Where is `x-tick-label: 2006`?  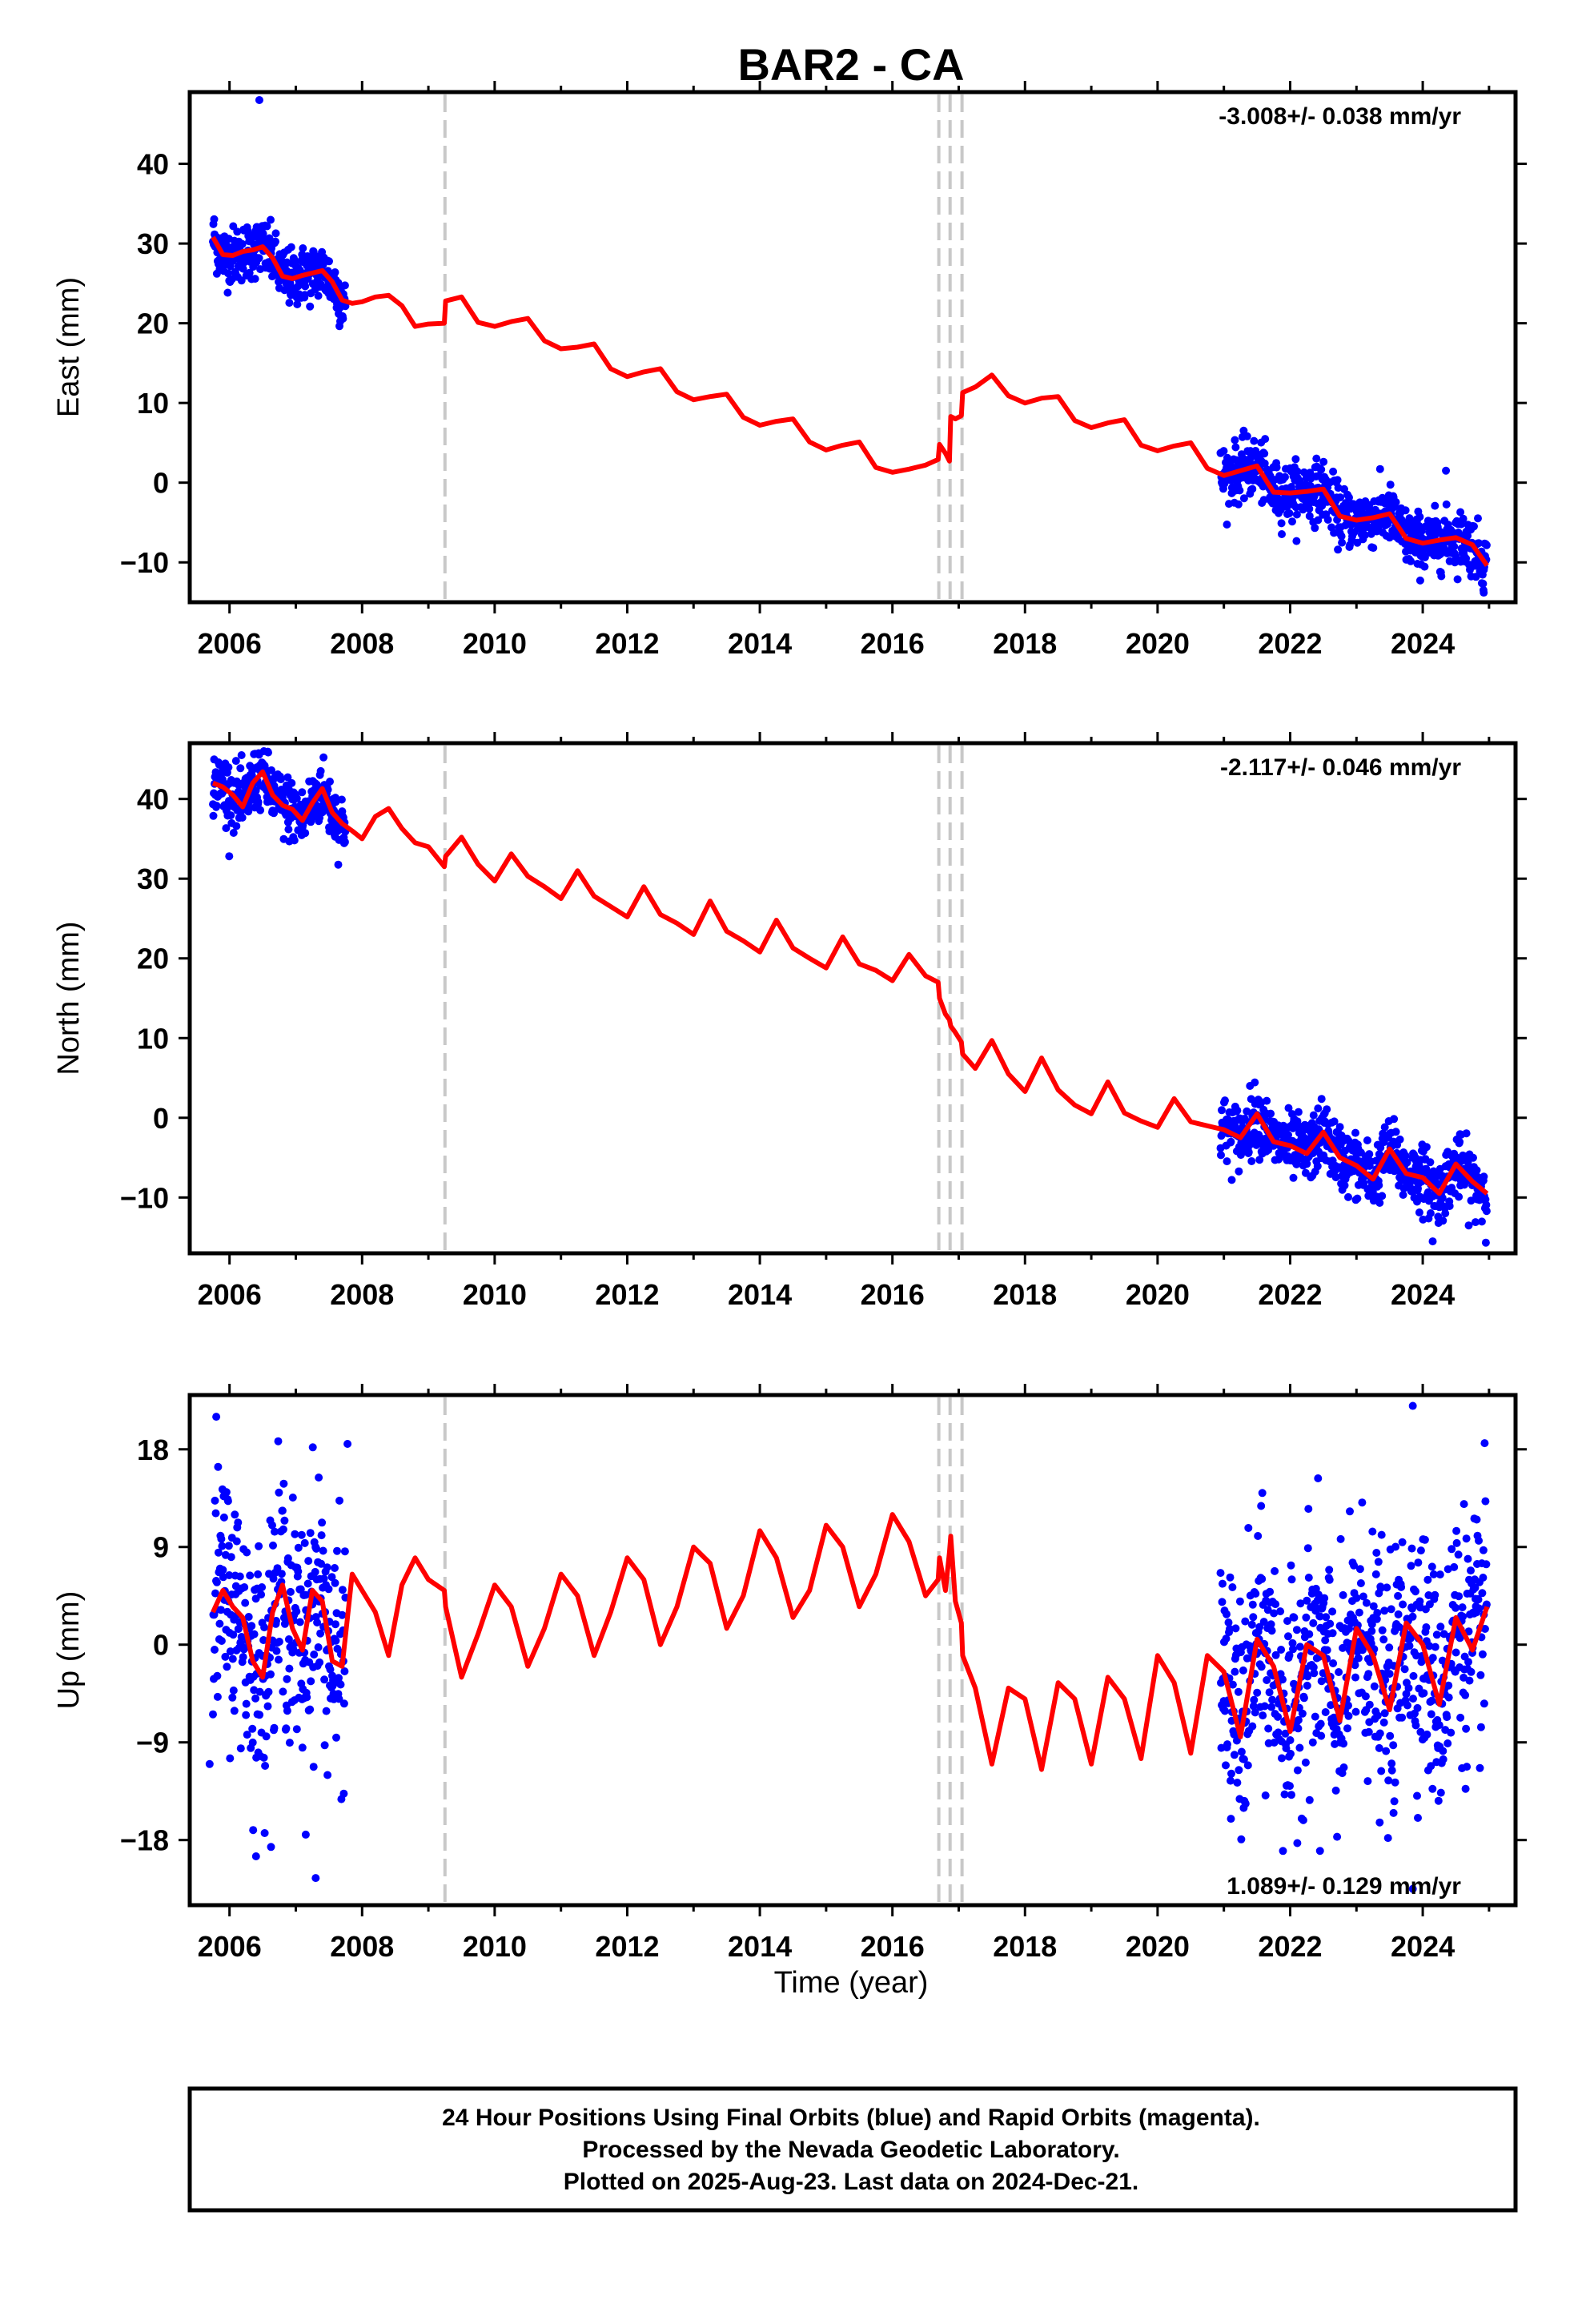
x-tick-label: 2006 is located at coordinates (230, 1946).